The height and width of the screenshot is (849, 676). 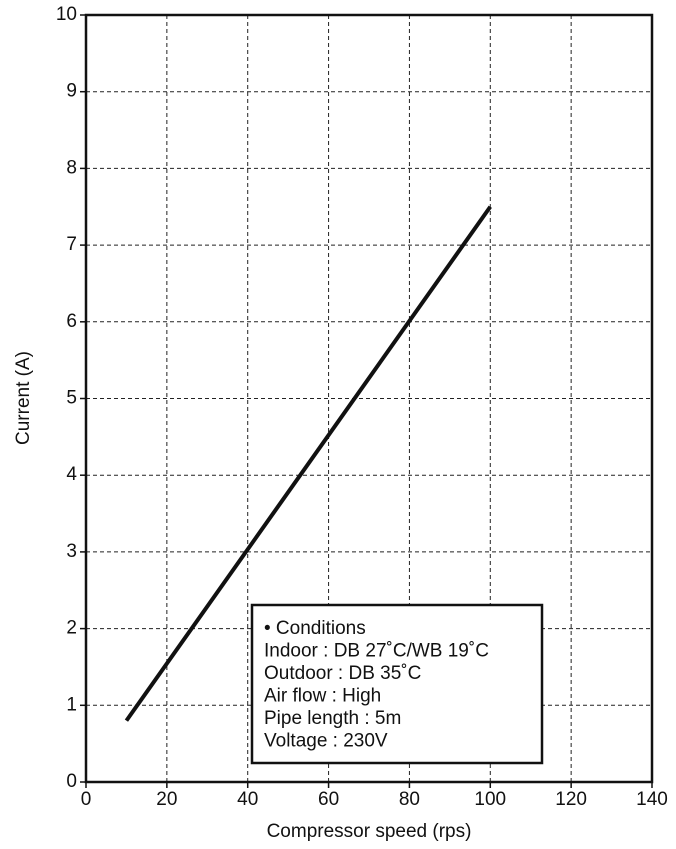 What do you see at coordinates (71, 781) in the screenshot?
I see `y-tick-label: 0` at bounding box center [71, 781].